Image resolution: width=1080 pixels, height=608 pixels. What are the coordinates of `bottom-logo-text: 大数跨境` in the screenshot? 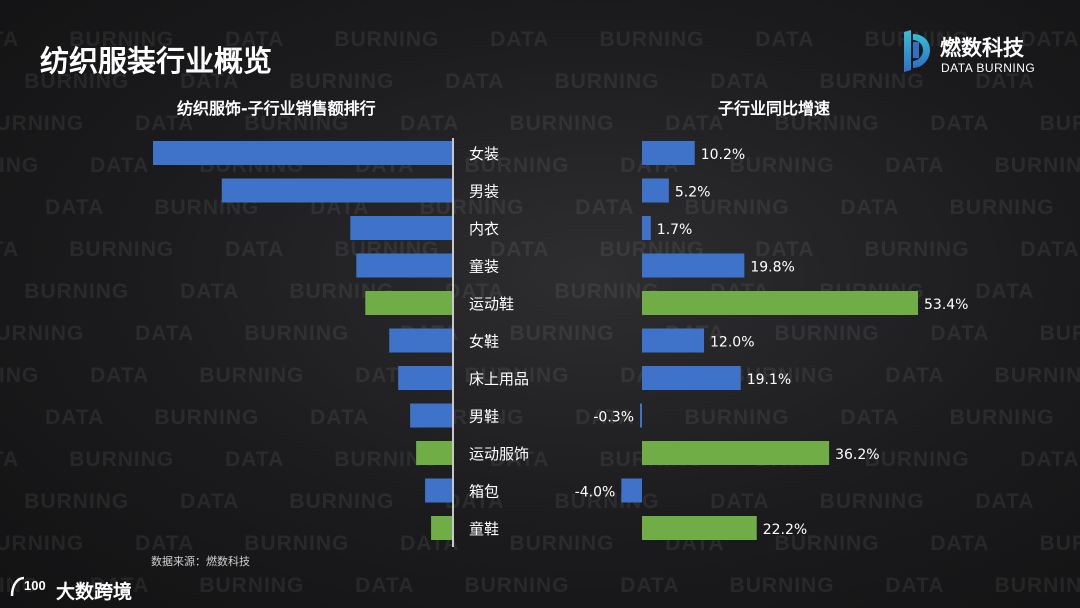 It's located at (94, 592).